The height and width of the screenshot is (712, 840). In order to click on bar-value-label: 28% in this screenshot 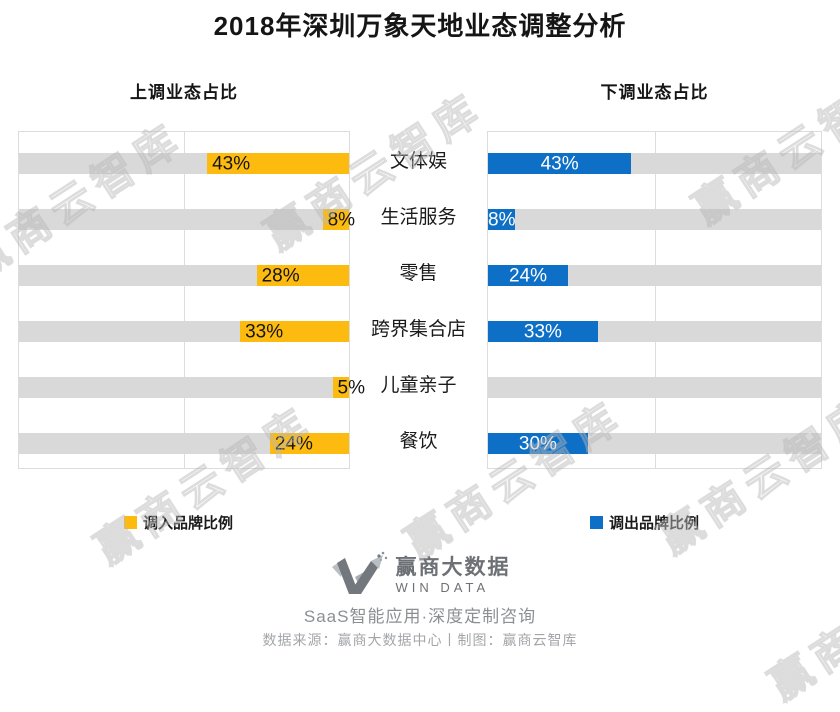, I will do `click(280, 275)`.